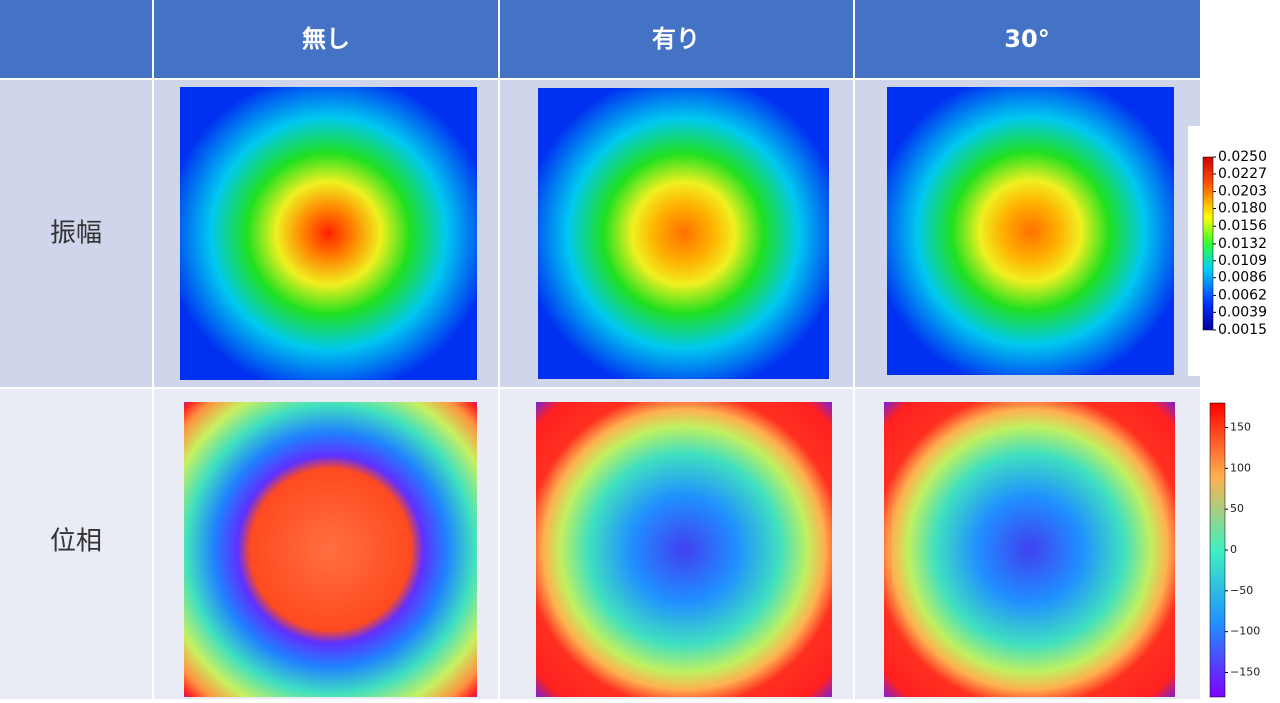  Describe the element at coordinates (1245, 631) in the screenshot. I see `tick-label: −100` at that location.